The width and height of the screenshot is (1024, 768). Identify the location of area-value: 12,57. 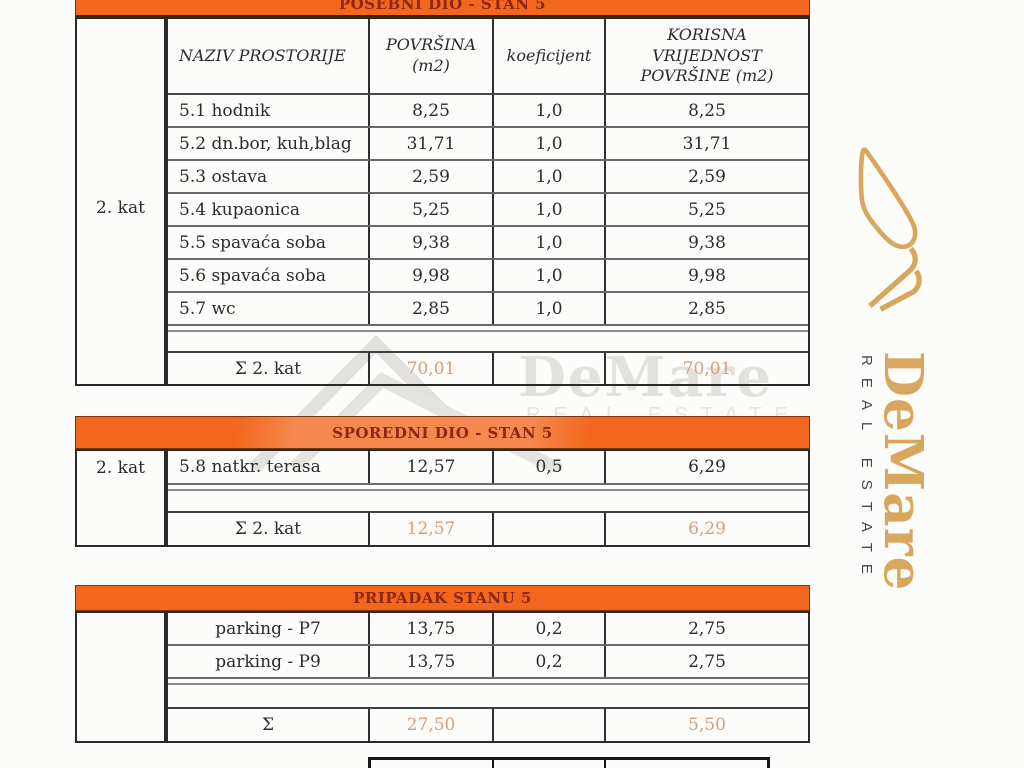
(432, 467).